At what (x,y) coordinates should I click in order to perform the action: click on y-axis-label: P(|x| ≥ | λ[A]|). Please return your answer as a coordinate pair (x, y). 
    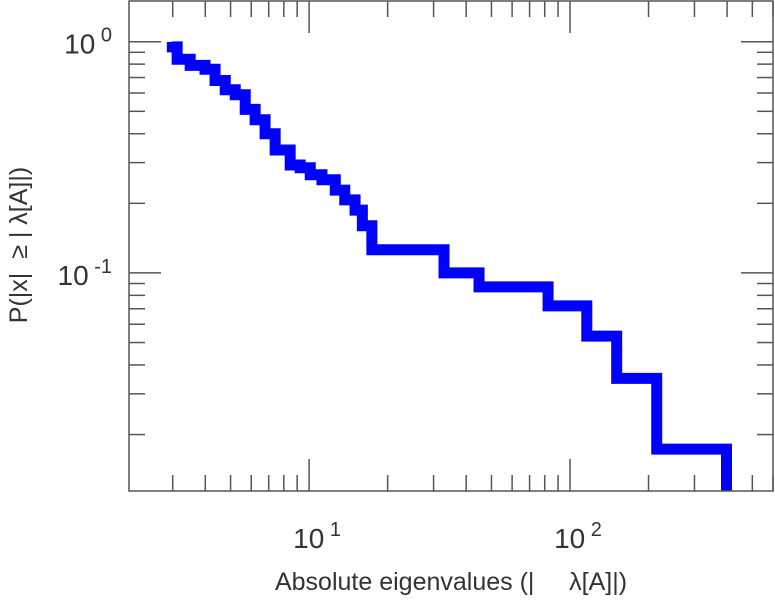
    Looking at the image, I should click on (19, 245).